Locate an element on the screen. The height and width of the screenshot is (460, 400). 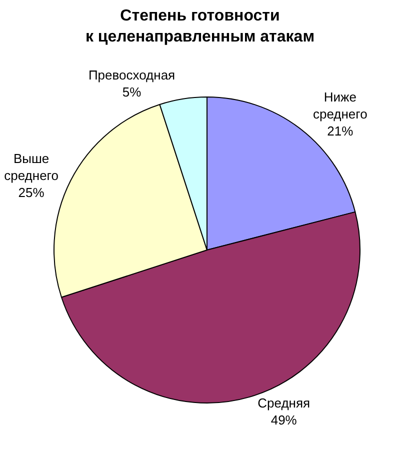
slice-label: Превосходная is located at coordinates (132, 74).